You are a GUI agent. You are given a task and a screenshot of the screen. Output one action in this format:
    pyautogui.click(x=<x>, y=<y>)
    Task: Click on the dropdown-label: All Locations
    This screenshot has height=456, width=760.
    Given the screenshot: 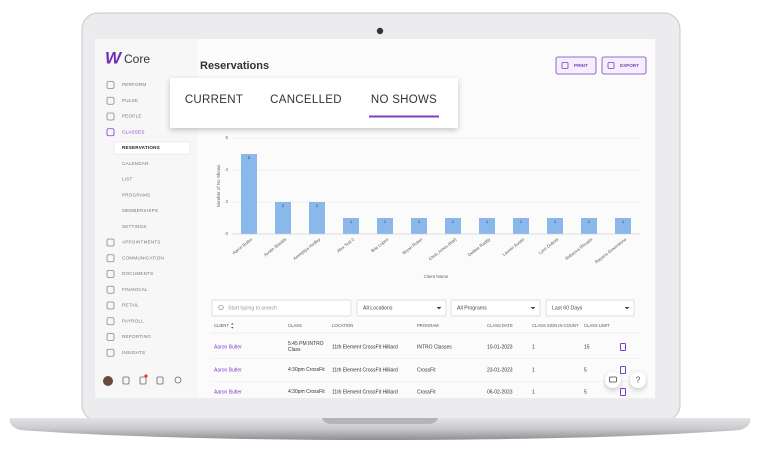 What is the action you would take?
    pyautogui.click(x=378, y=308)
    